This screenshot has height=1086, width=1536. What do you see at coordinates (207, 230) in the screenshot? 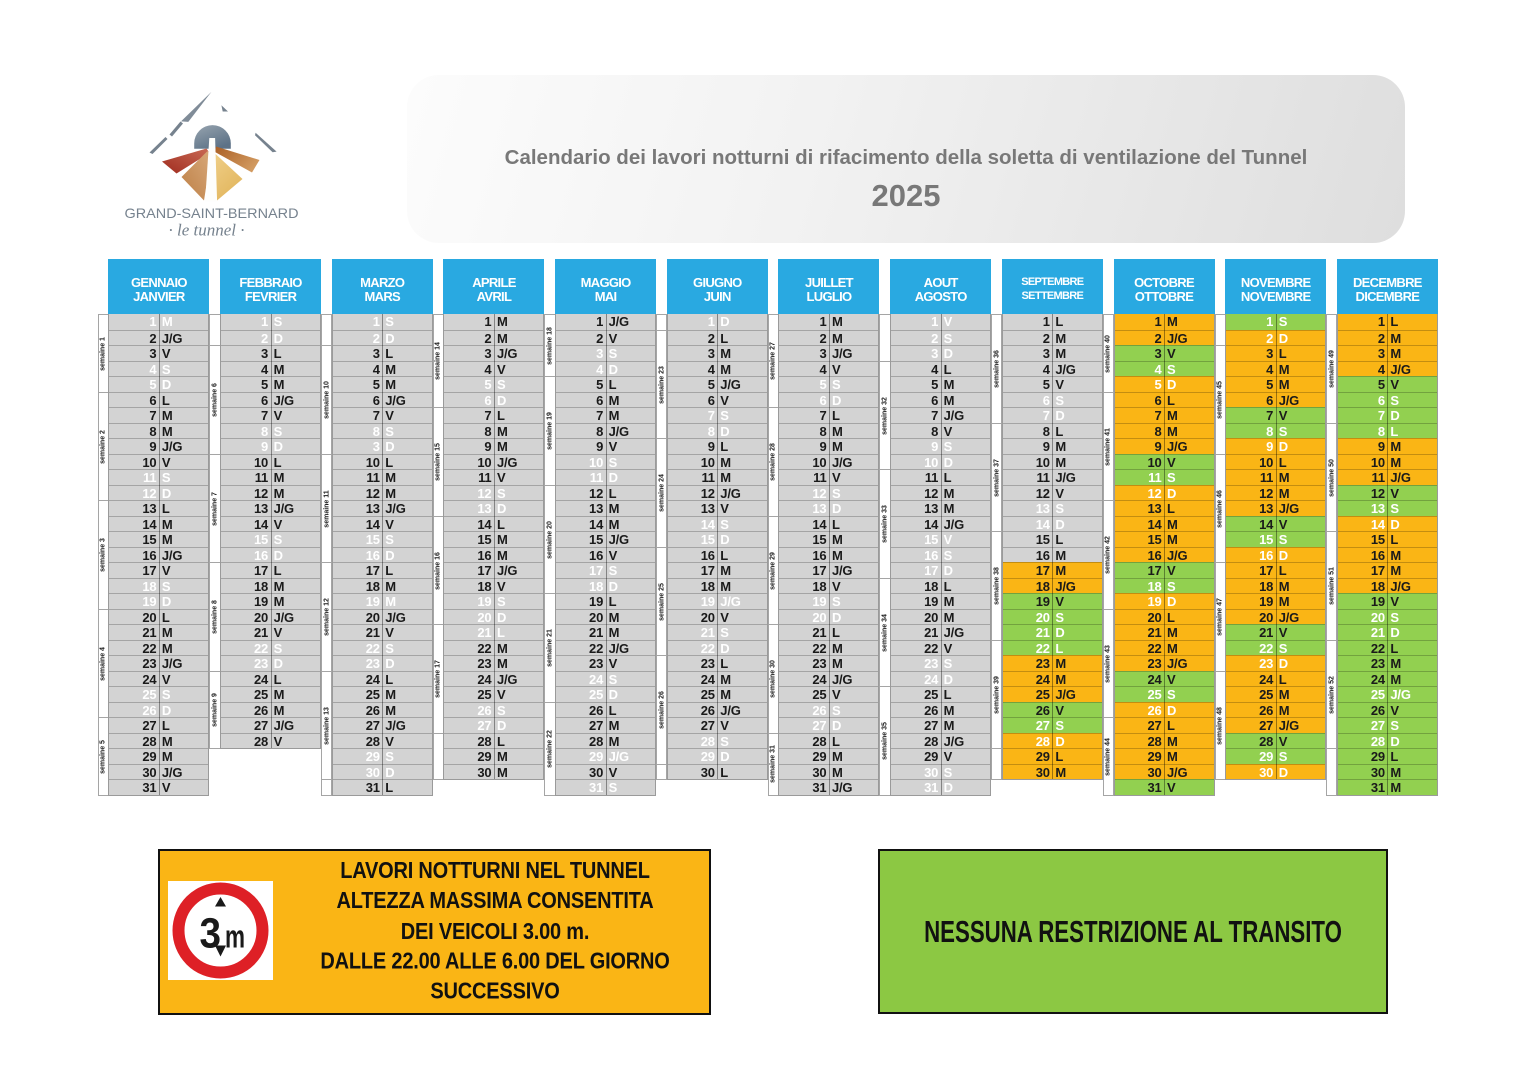
I see `svg-text: · le tunnel ·` at bounding box center [207, 230].